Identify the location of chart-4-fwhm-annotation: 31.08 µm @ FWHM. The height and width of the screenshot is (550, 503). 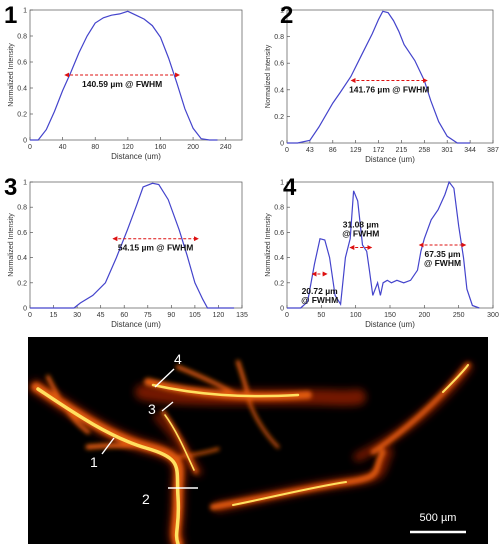
(360, 229).